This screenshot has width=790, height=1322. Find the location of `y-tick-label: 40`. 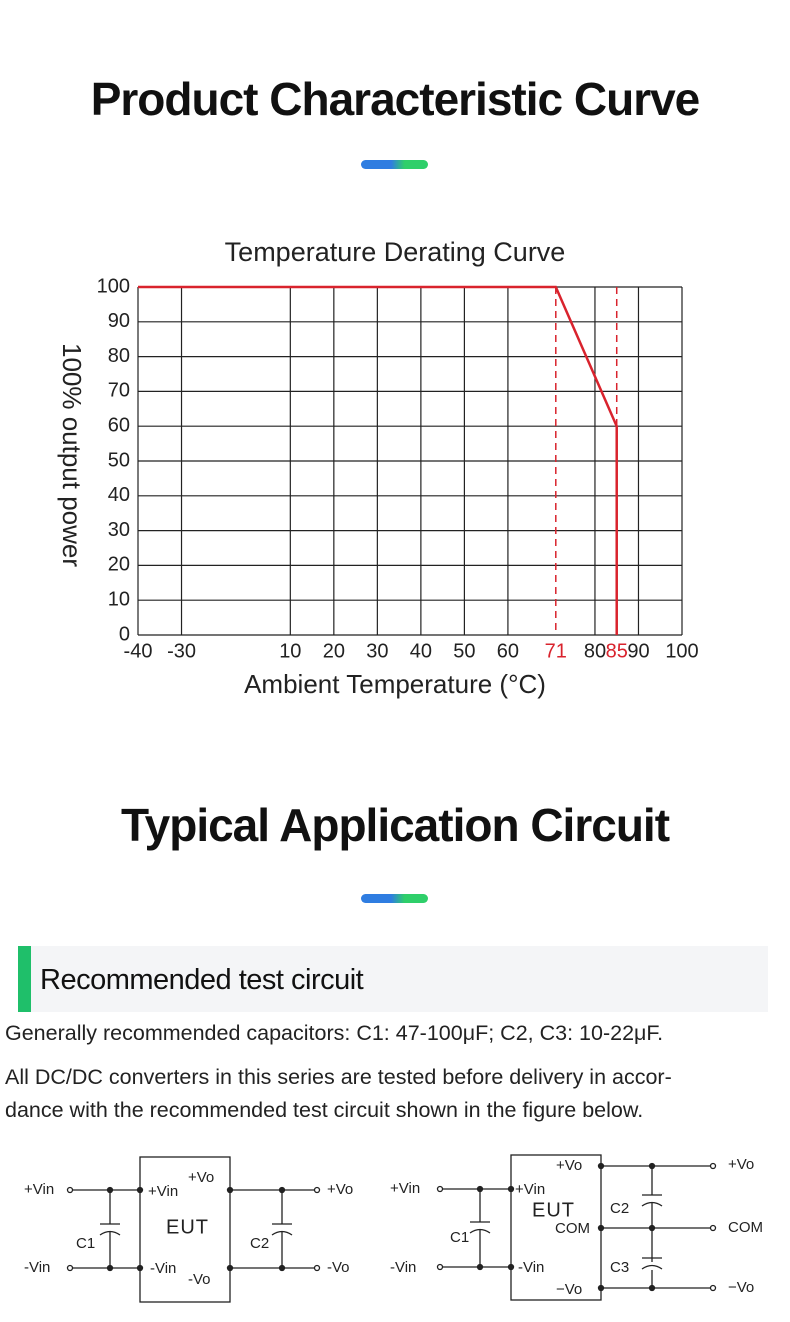

y-tick-label: 40 is located at coordinates (119, 495).